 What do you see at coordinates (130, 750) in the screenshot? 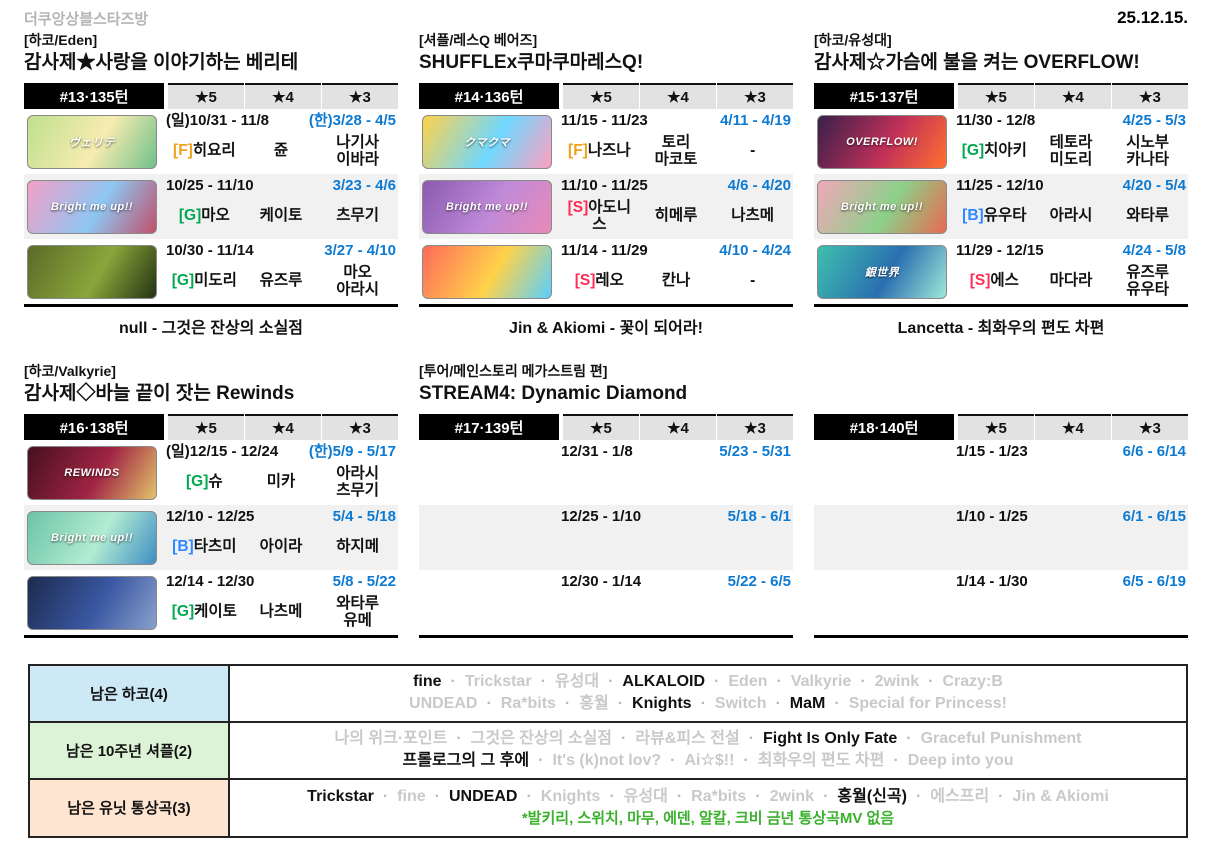
I see `summary-label: 남은 10주년 셔플(2)` at bounding box center [130, 750].